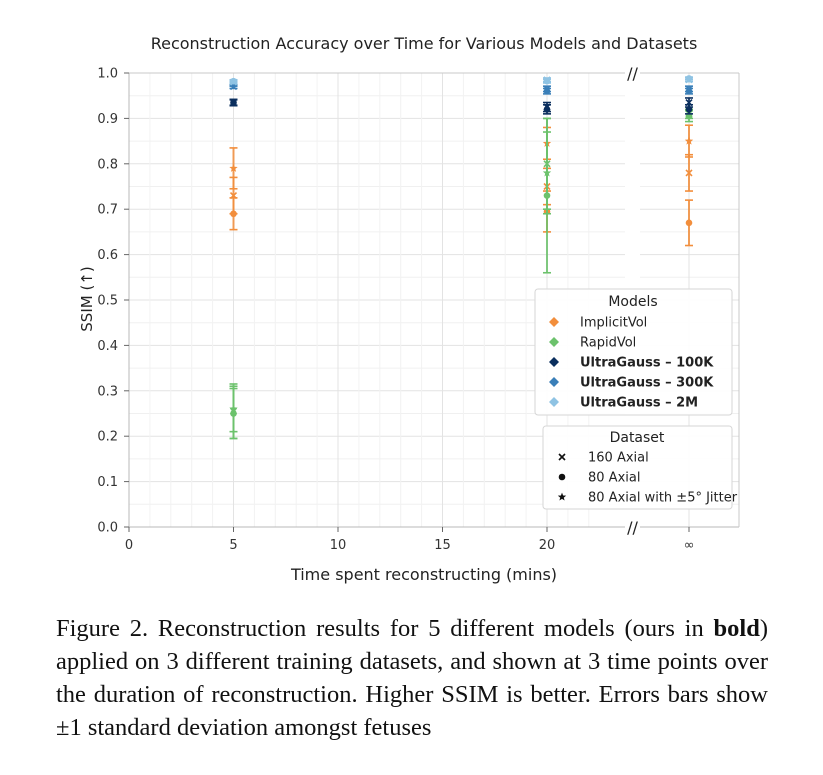  What do you see at coordinates (107, 119) in the screenshot?
I see `y-tick-label: 0.9` at bounding box center [107, 119].